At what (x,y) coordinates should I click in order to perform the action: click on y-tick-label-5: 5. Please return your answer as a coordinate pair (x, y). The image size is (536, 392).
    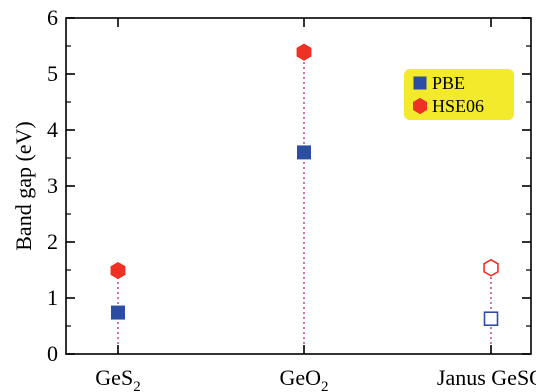
    Looking at the image, I should click on (52, 73).